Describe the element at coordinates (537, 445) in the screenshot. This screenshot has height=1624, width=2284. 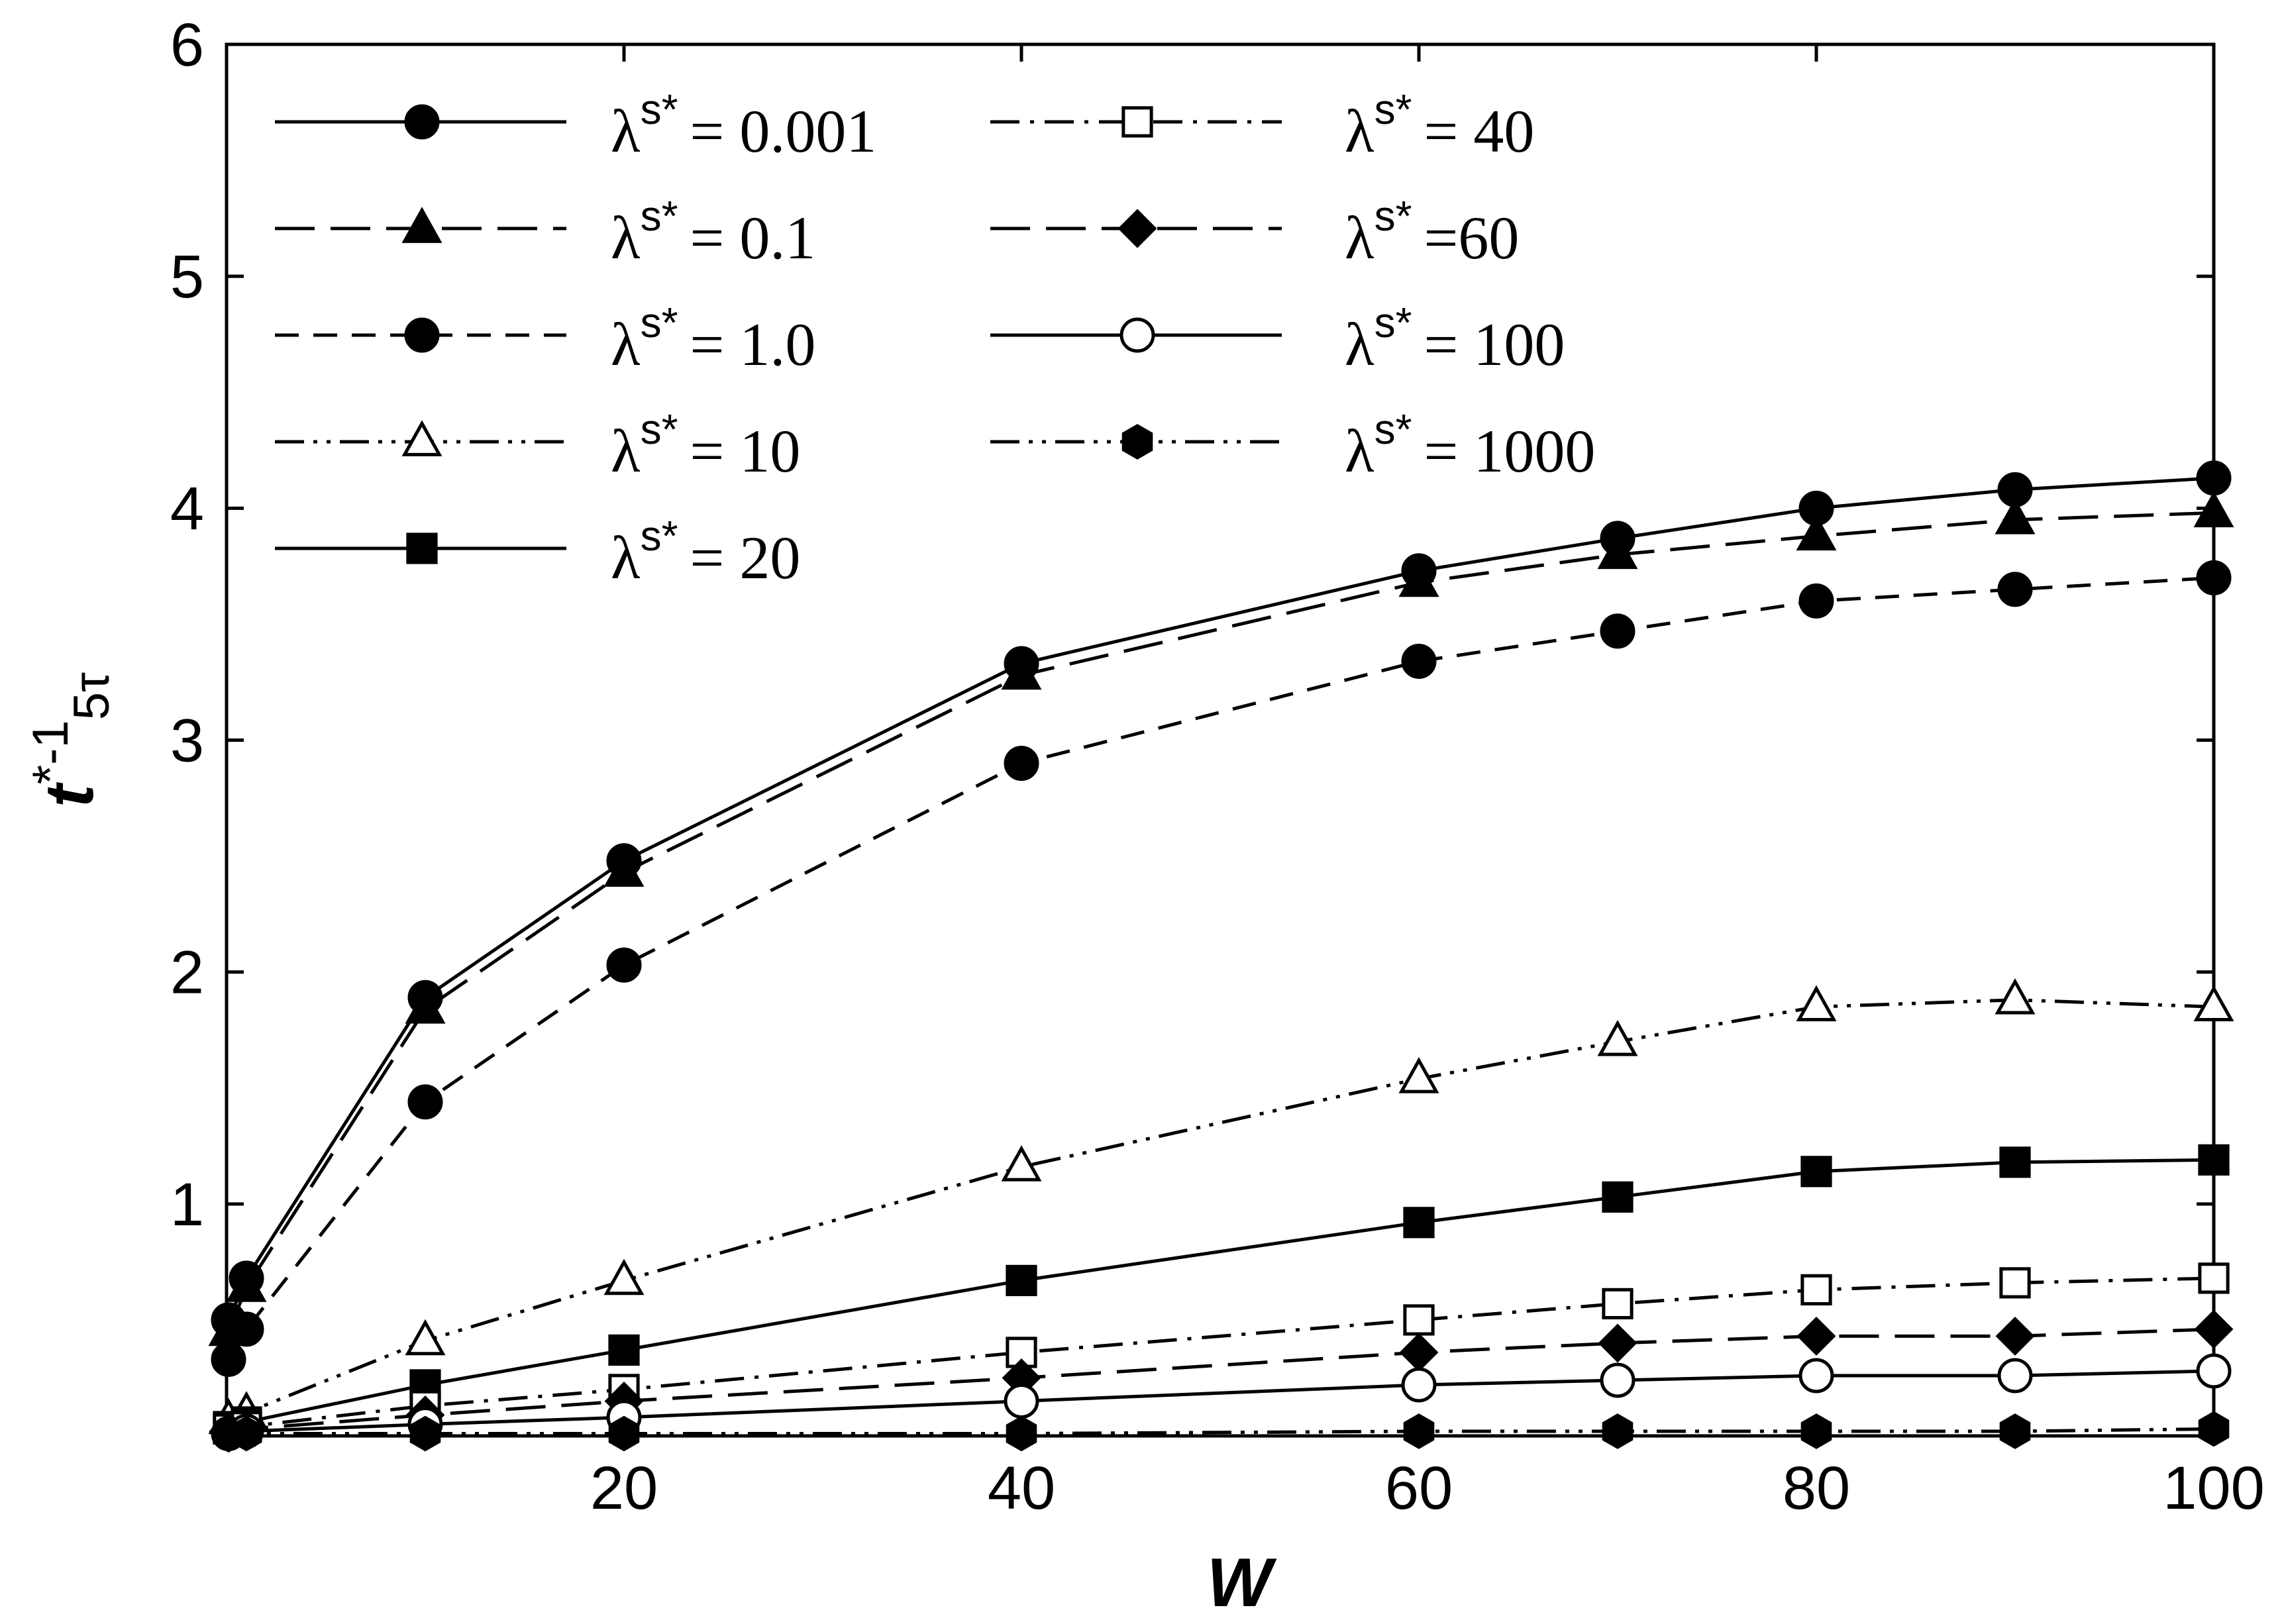
I see `legend-entry: λs* = 10` at that location.